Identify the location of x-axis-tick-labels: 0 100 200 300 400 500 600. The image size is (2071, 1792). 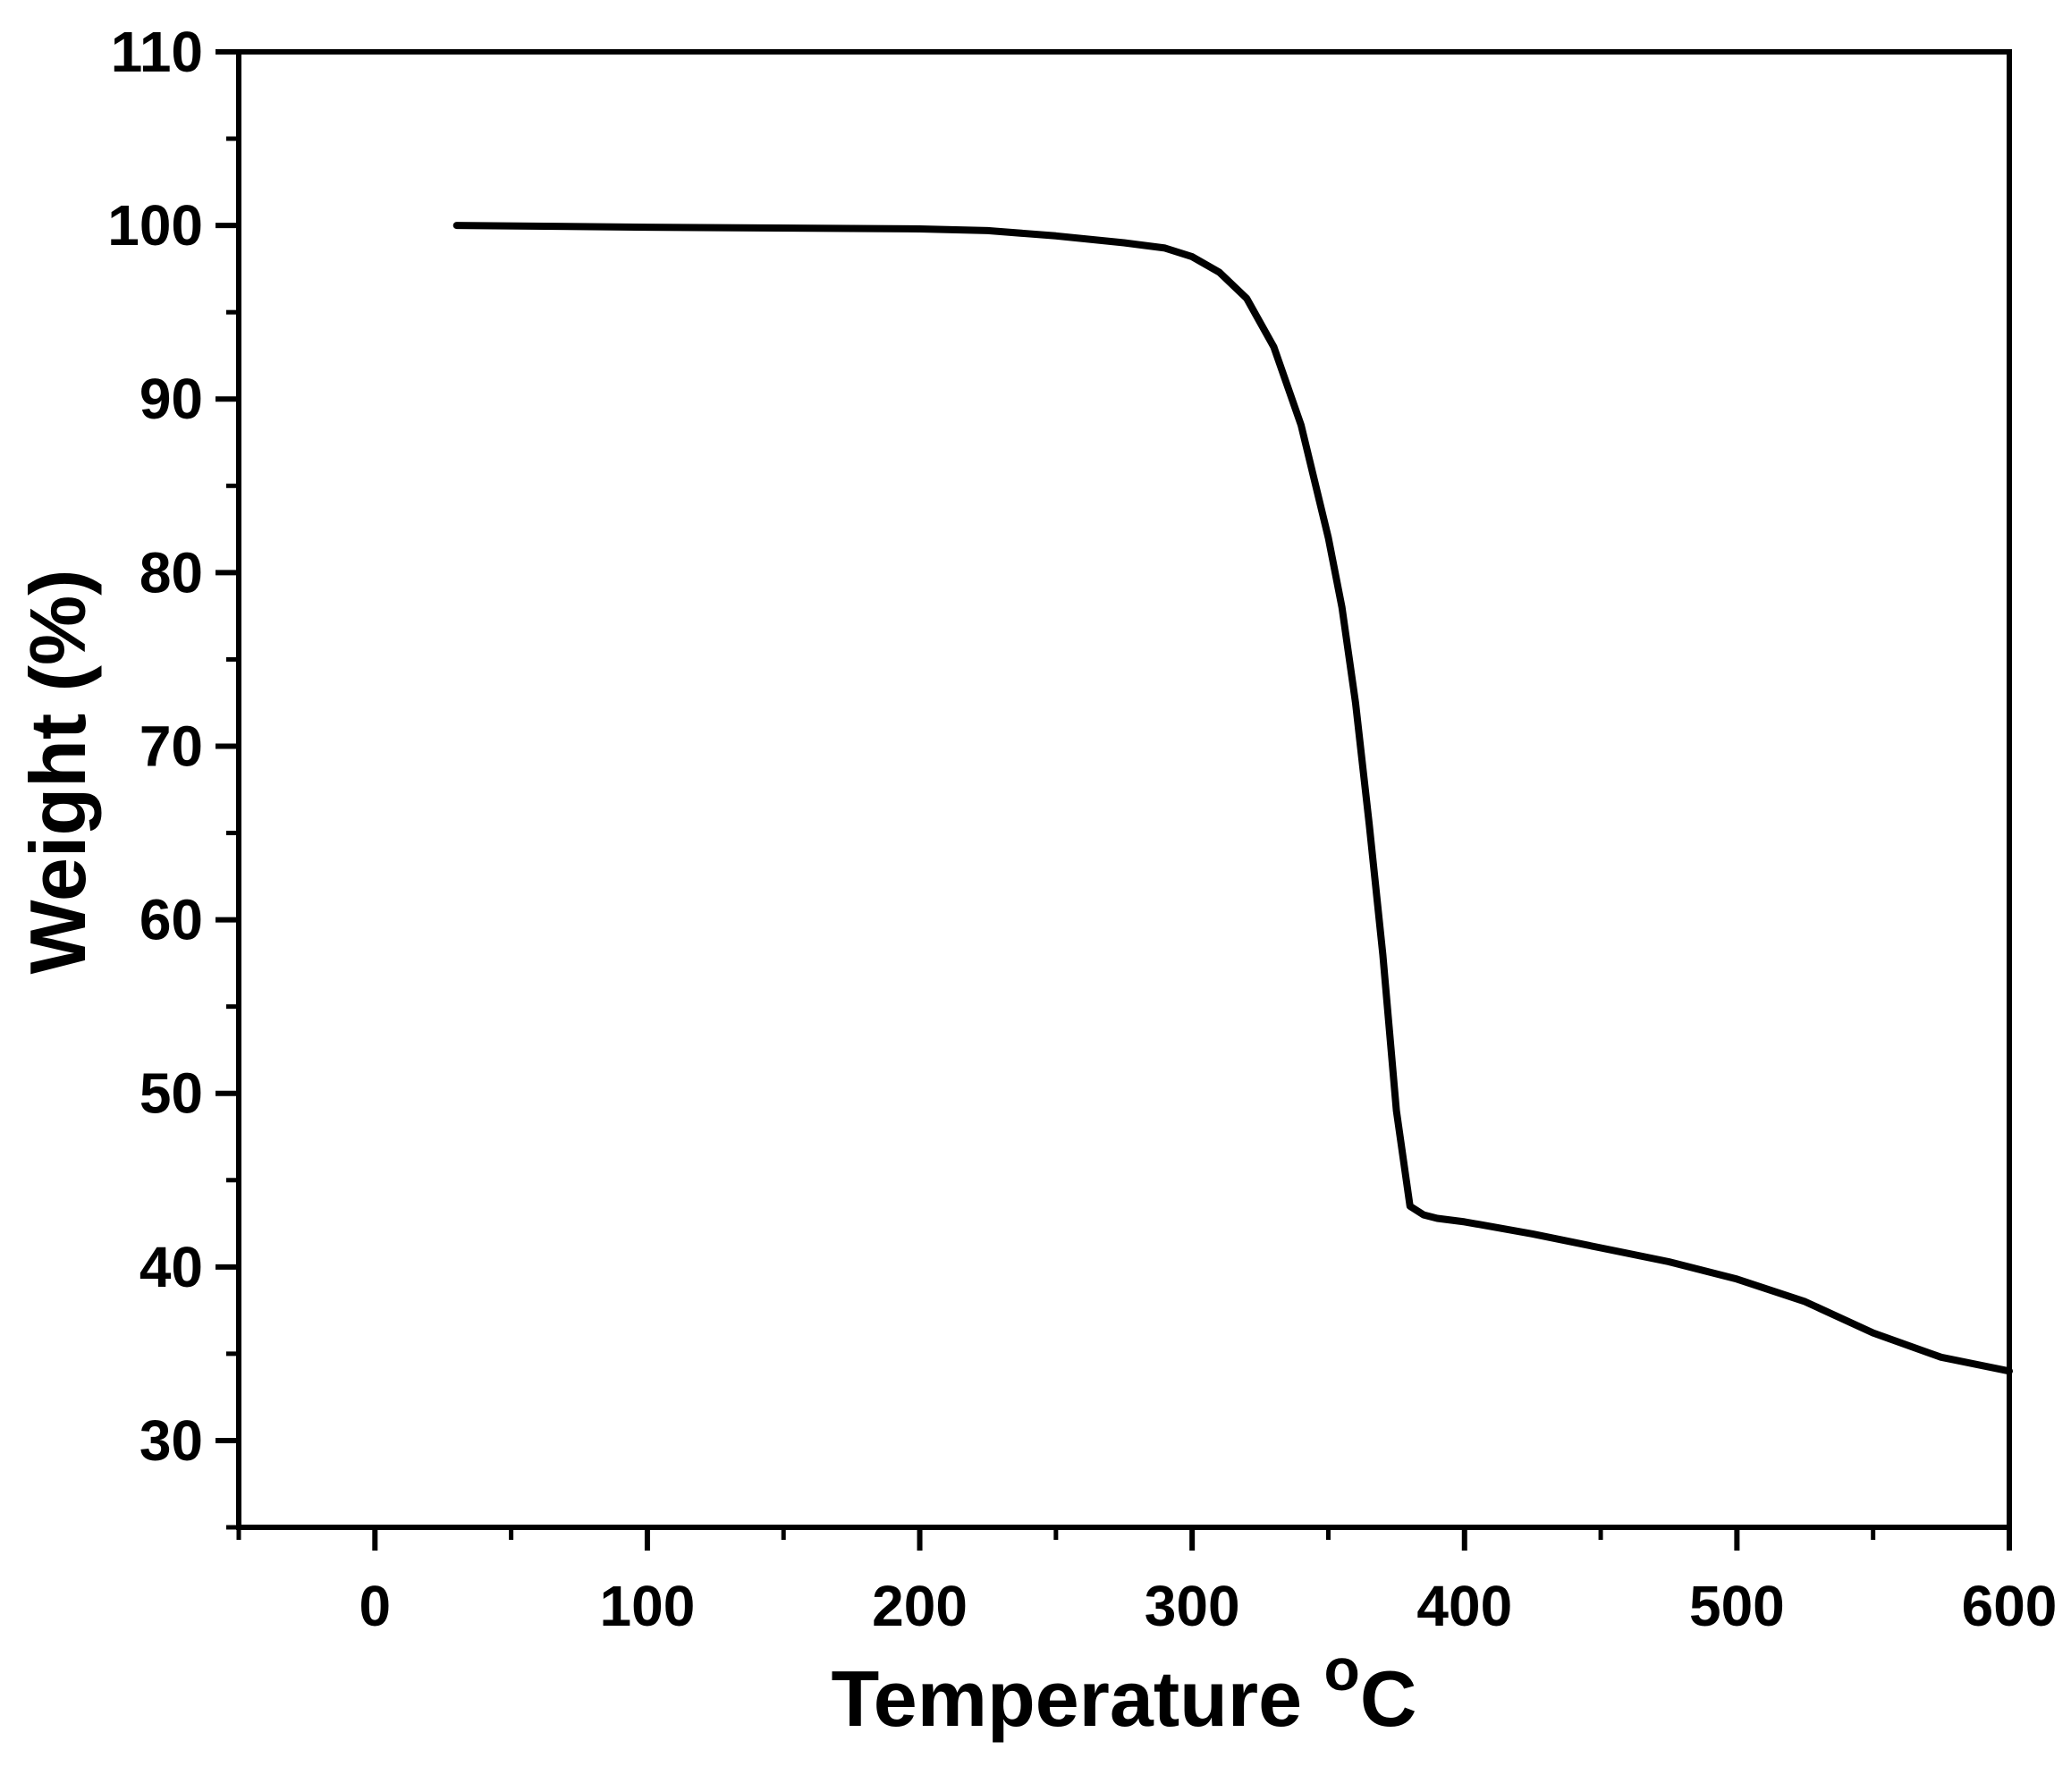
(1208, 1606).